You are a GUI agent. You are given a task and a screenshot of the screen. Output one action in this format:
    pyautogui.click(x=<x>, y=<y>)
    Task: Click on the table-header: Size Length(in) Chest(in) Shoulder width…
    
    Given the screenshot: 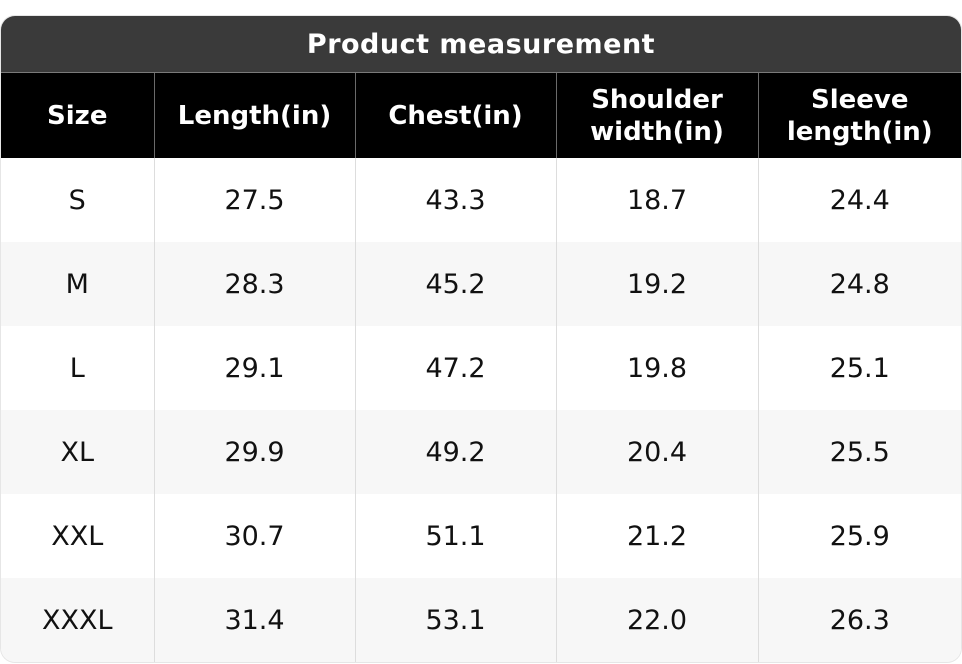 What is the action you would take?
    pyautogui.click(x=481, y=115)
    